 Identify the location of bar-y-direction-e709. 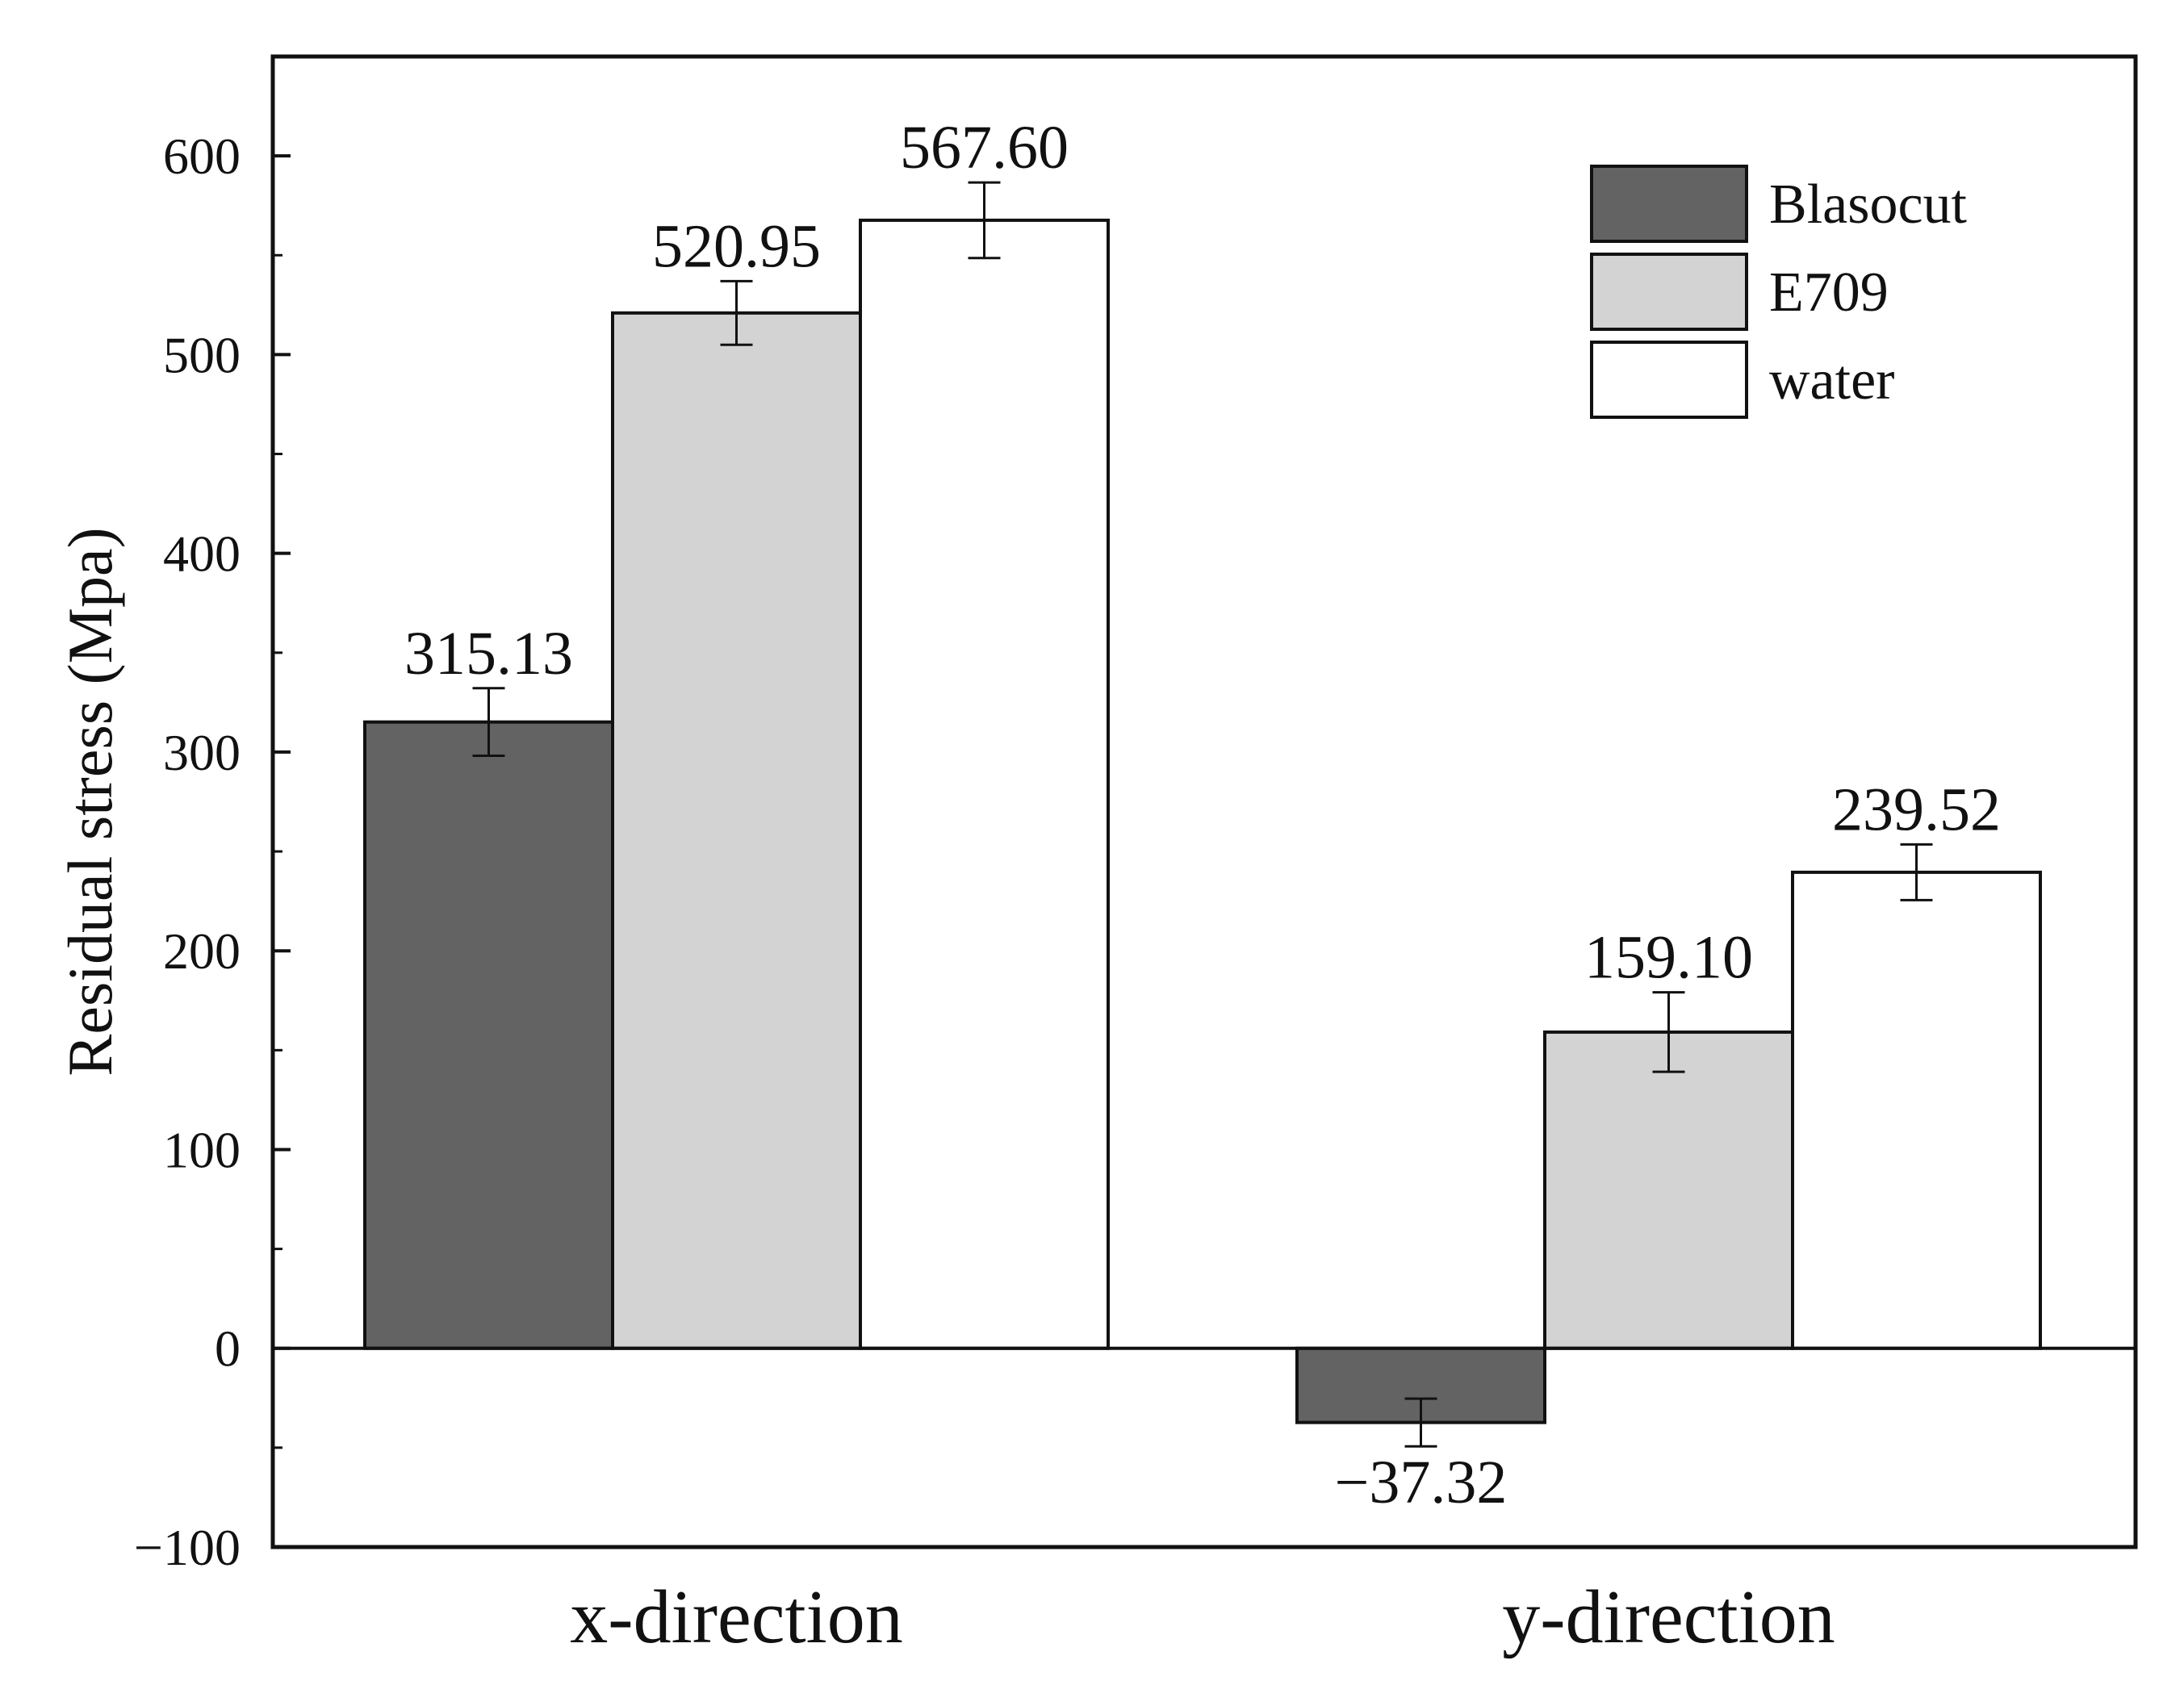
(1668, 1190).